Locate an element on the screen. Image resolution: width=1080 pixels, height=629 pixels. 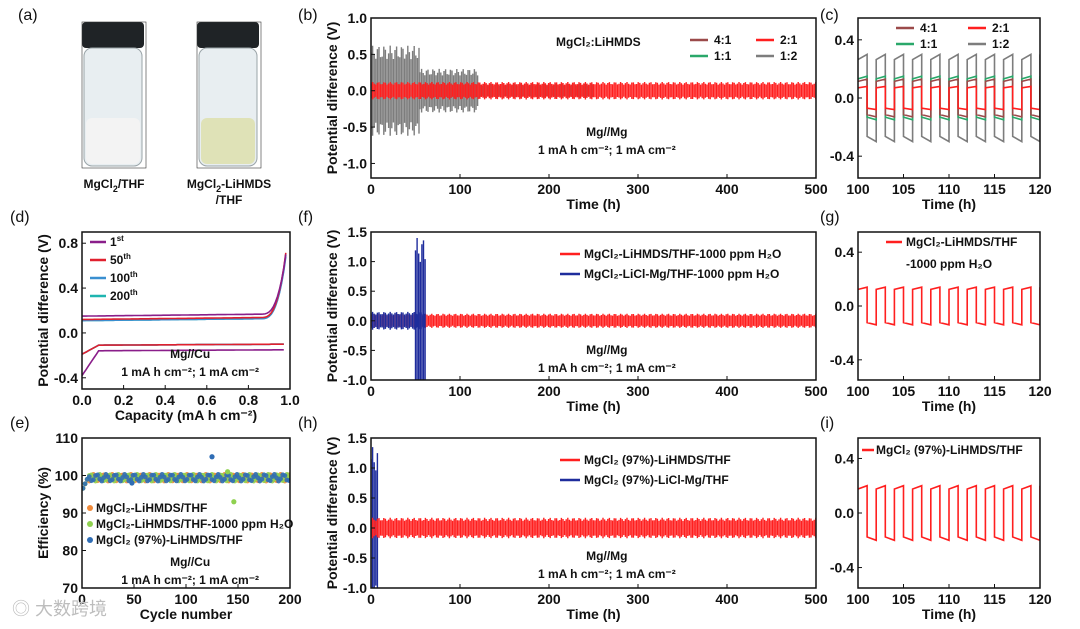
y-tick-label: 0.5 is located at coordinates (358, 291).